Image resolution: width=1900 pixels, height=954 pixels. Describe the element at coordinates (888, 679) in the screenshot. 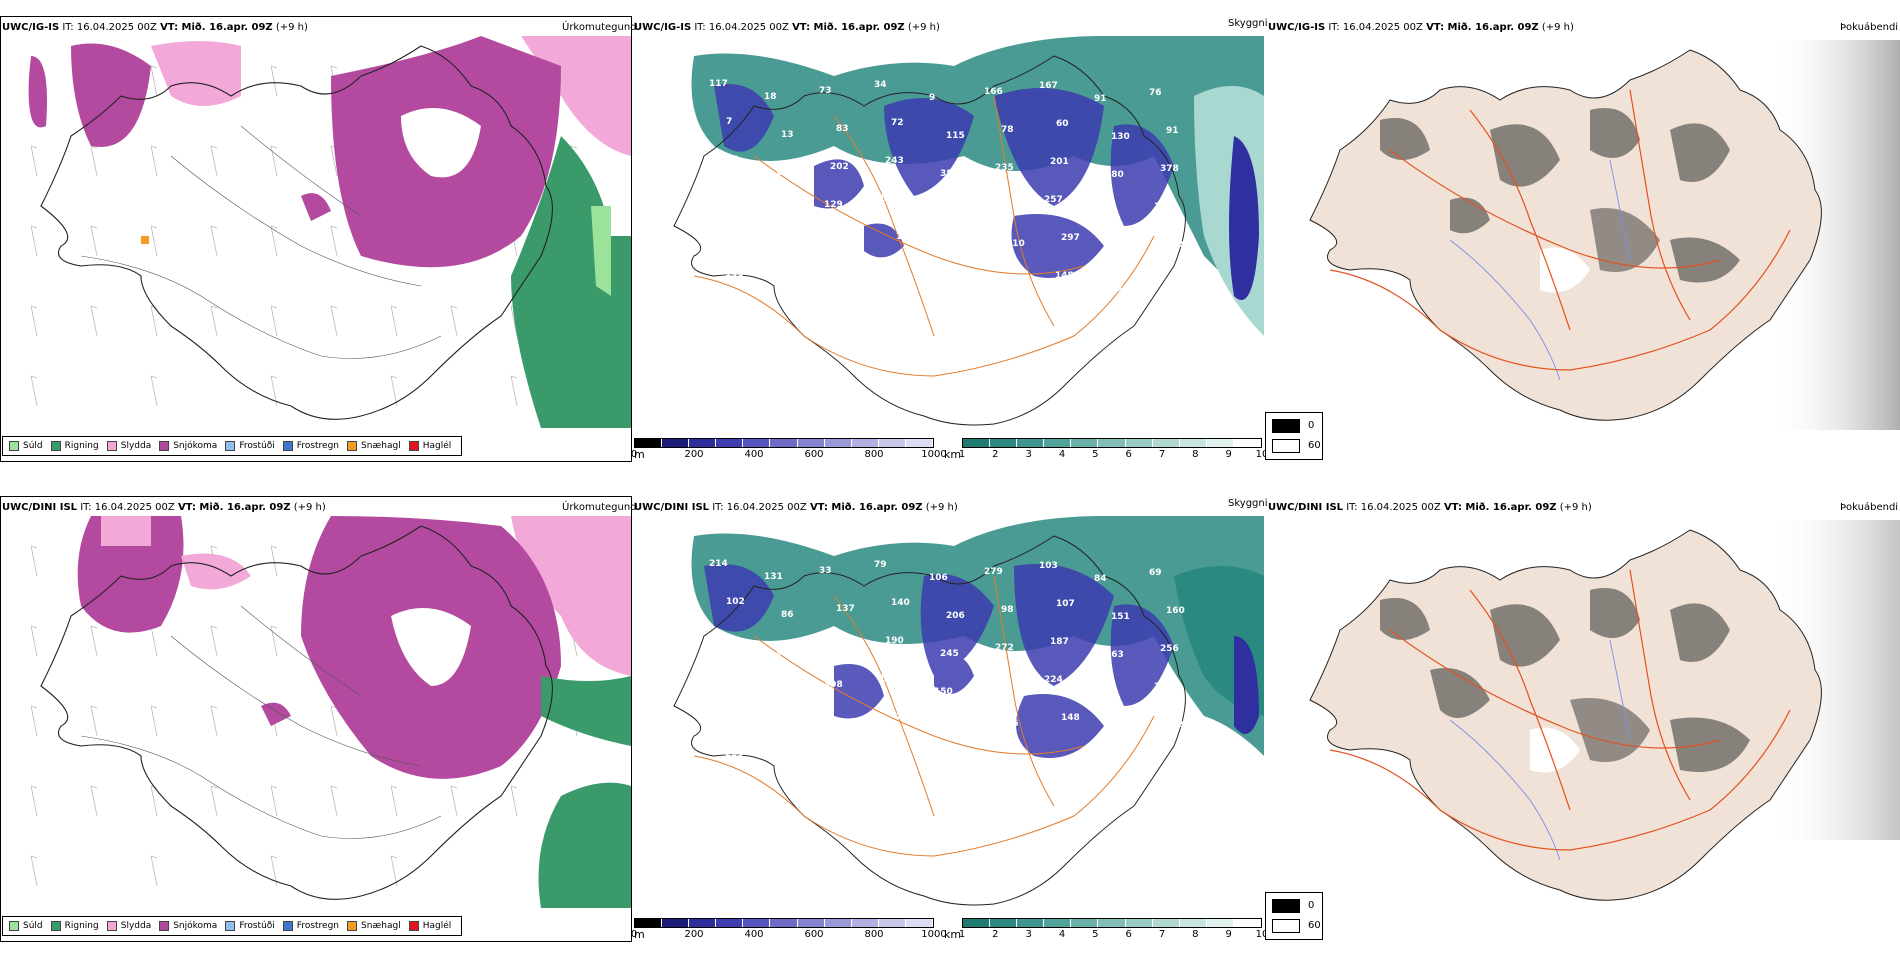

I see `cloud-base-label: 141` at that location.